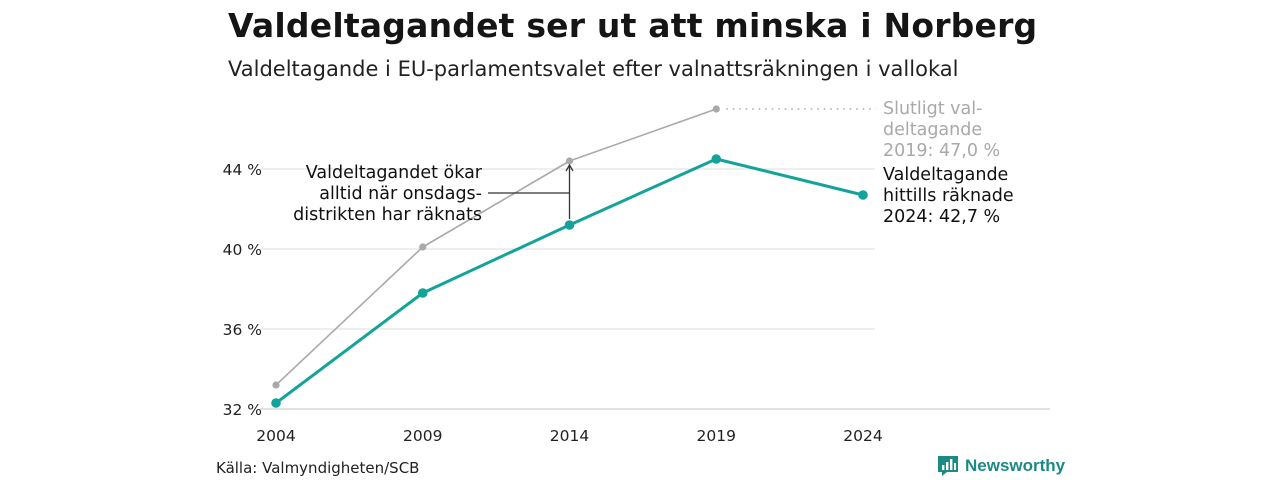 Image resolution: width=1280 pixels, height=480 pixels. Describe the element at coordinates (932, 130) in the screenshot. I see `final-turnout-label: deltagande` at that location.